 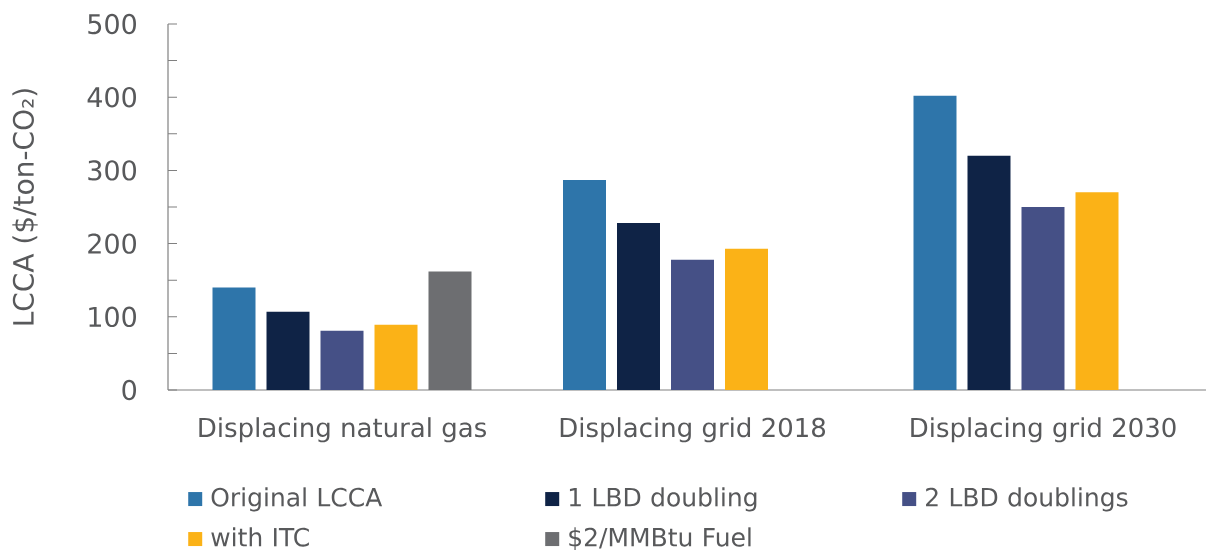 I want to click on y-tick-label: 300, so click(x=112, y=170).